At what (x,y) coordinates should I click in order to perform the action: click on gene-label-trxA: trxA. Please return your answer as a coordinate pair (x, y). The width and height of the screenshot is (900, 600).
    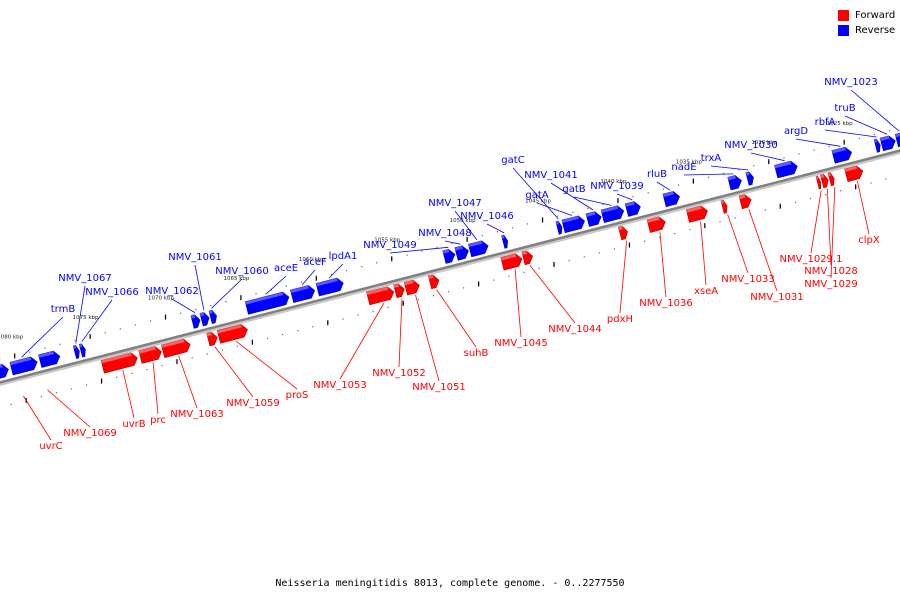
    Looking at the image, I should click on (711, 158).